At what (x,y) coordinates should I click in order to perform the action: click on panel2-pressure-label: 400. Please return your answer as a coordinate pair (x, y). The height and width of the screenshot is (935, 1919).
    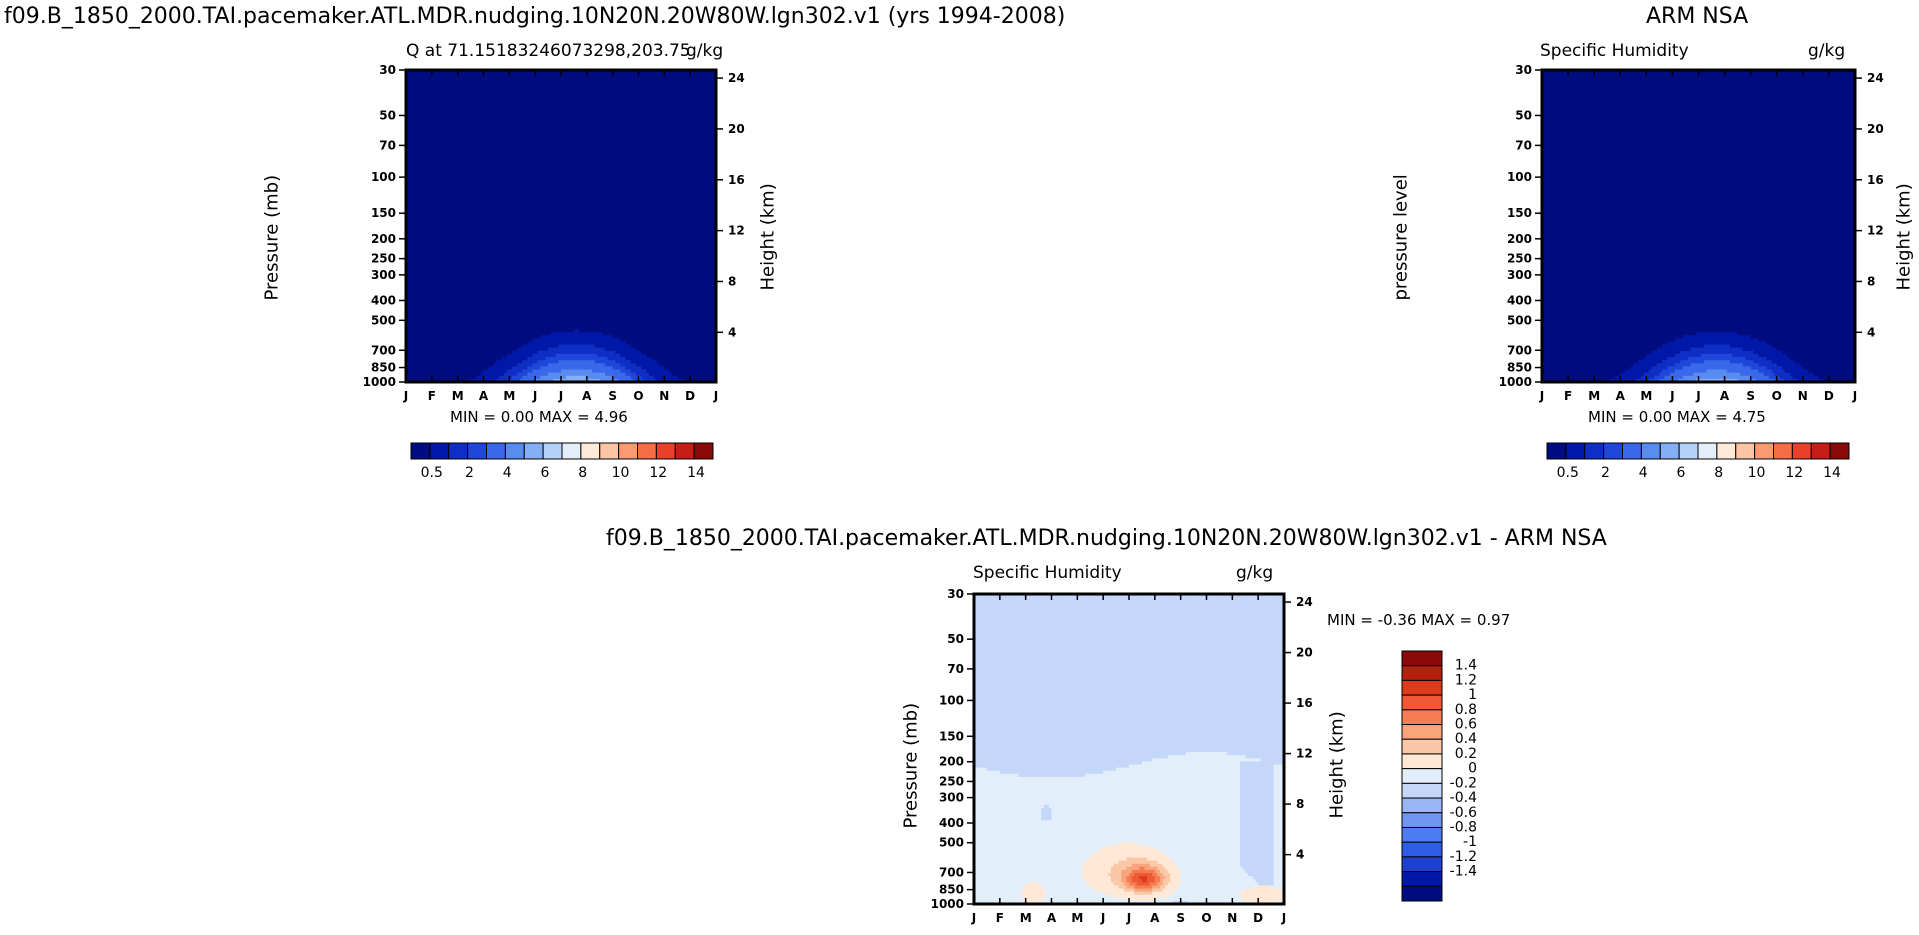
    Looking at the image, I should click on (1519, 300).